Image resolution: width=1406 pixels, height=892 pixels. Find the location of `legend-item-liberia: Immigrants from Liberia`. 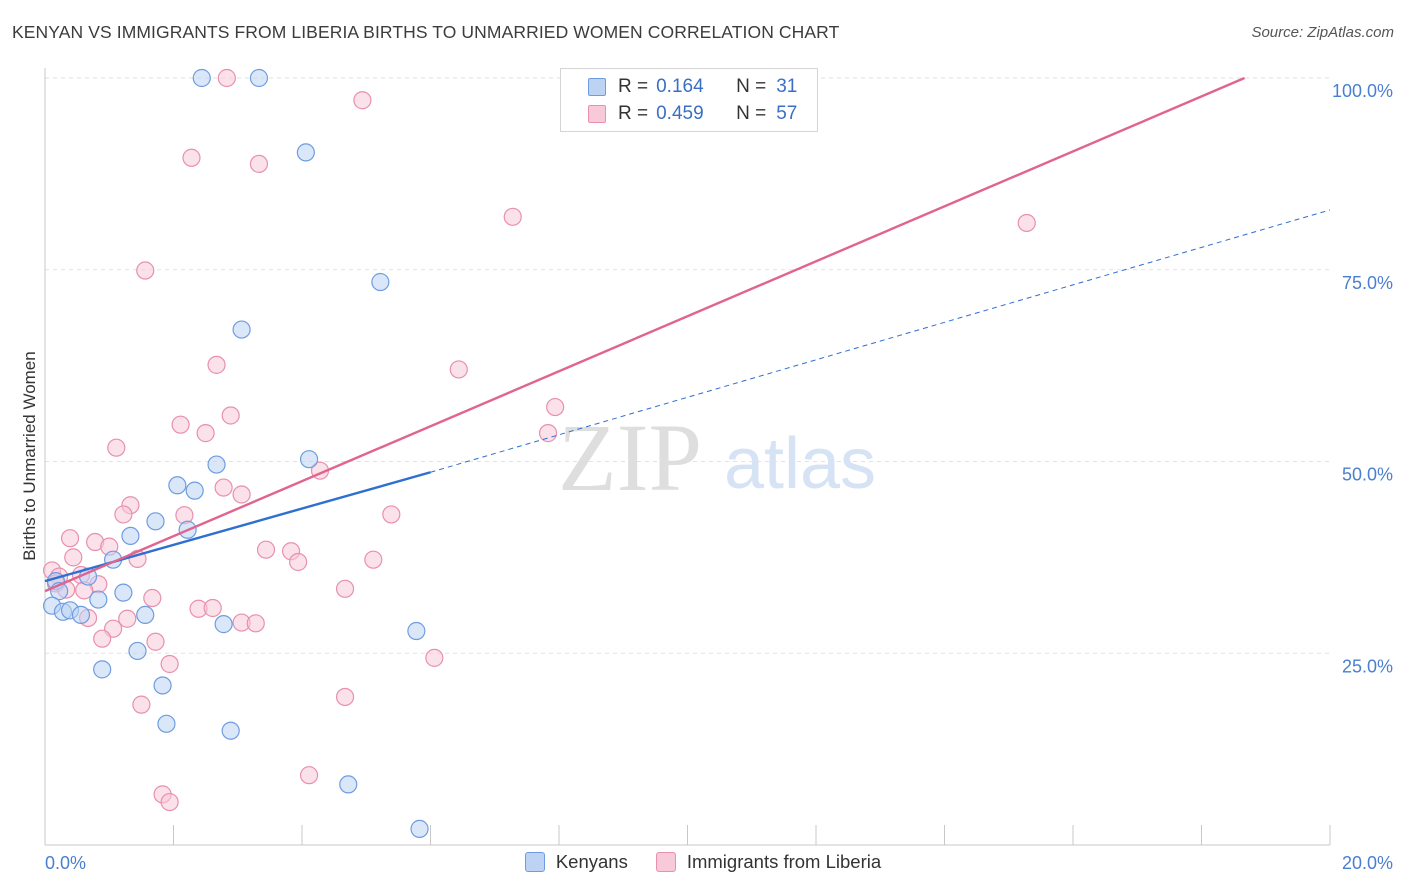

legend-item-liberia: Immigrants from Liberia is located at coordinates (768, 862).